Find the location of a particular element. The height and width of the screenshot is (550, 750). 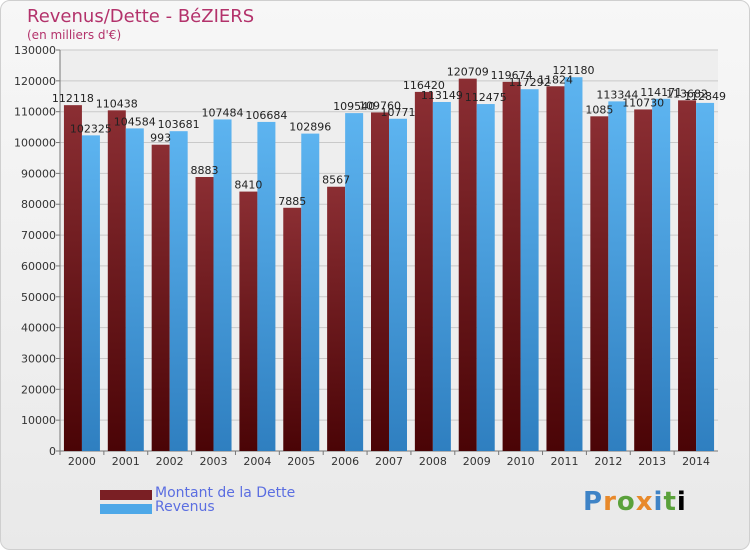

legend-swatch-revenus is located at coordinates (126, 509).